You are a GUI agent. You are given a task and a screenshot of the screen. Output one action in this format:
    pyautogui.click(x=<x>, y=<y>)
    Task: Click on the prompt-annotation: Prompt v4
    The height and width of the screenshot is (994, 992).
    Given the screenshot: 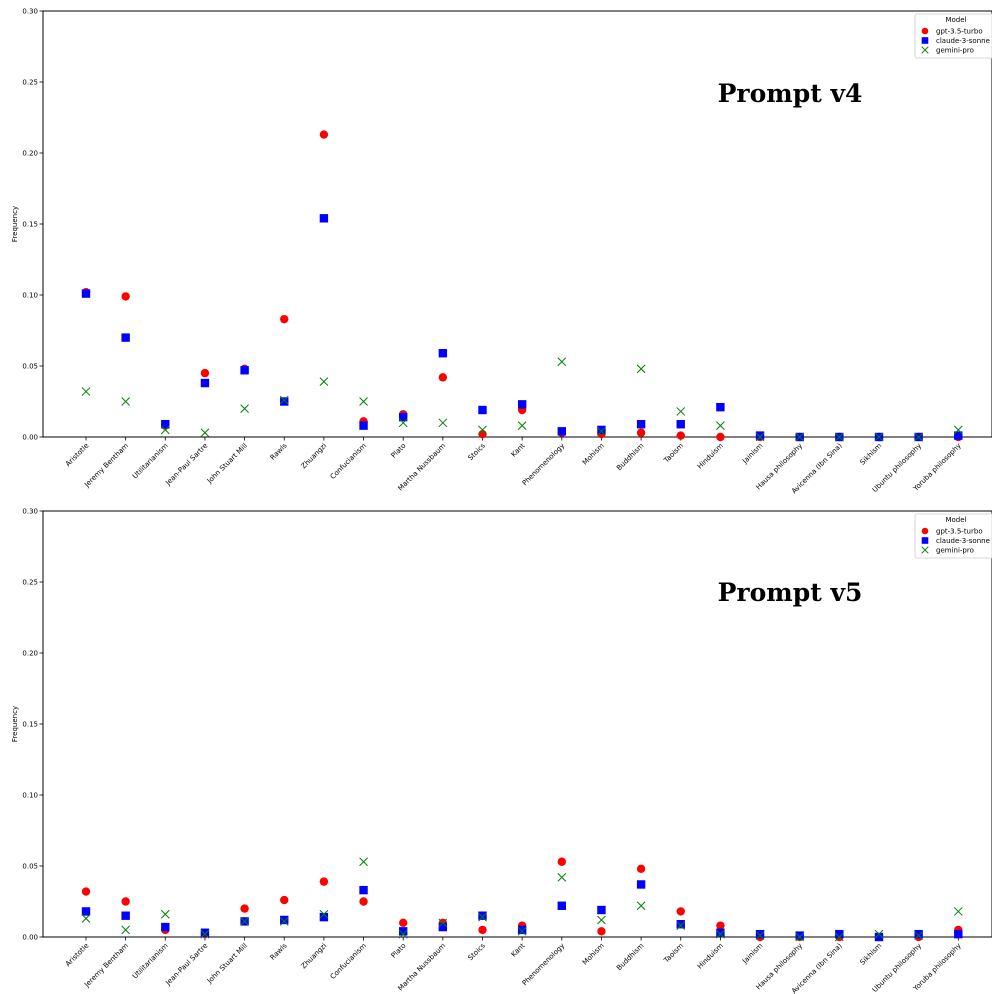 What is the action you would take?
    pyautogui.click(x=790, y=93)
    